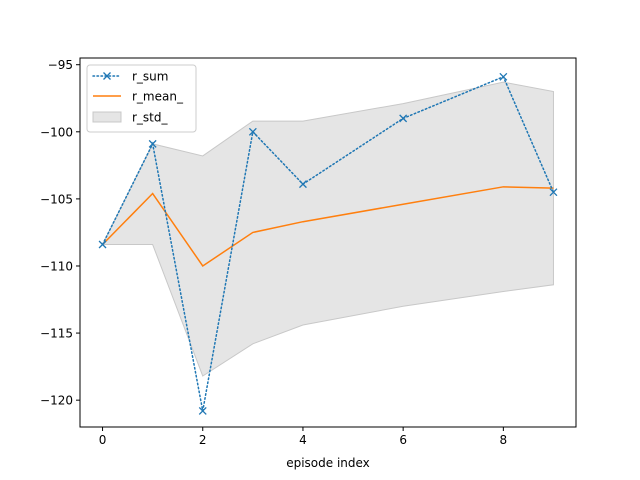  I want to click on y-tick-label: −115, so click(56, 334).